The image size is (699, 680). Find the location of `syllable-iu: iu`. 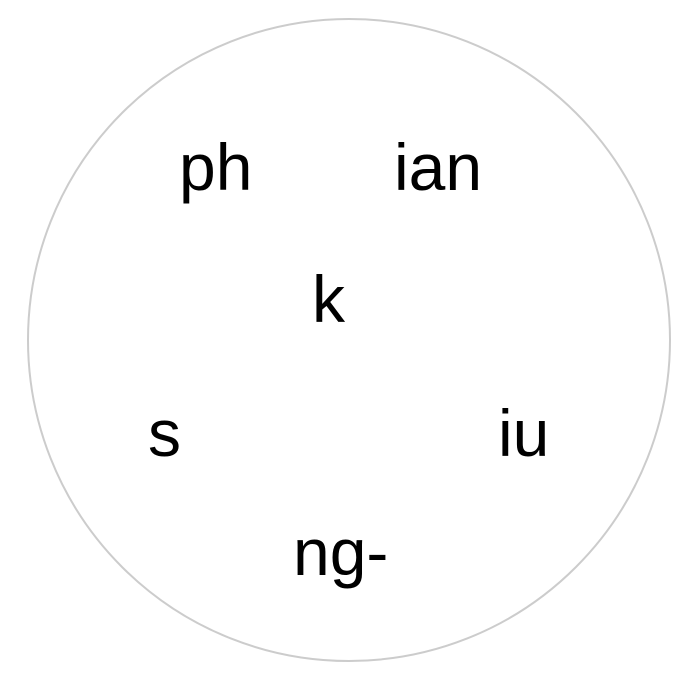

syllable-iu: iu is located at coordinates (524, 433).